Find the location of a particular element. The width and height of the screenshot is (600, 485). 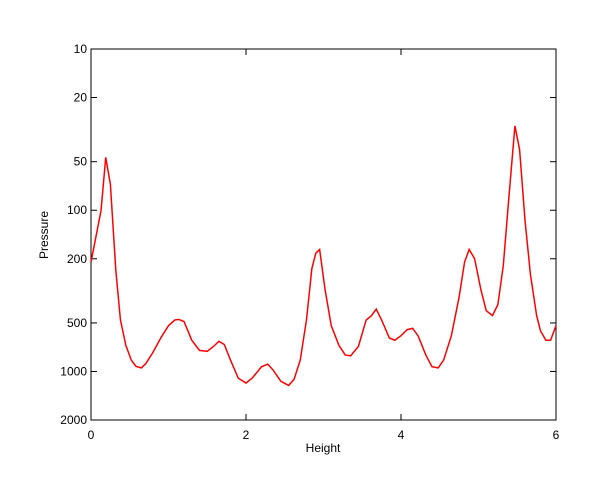

y-axis-label: Pressure is located at coordinates (44, 235).